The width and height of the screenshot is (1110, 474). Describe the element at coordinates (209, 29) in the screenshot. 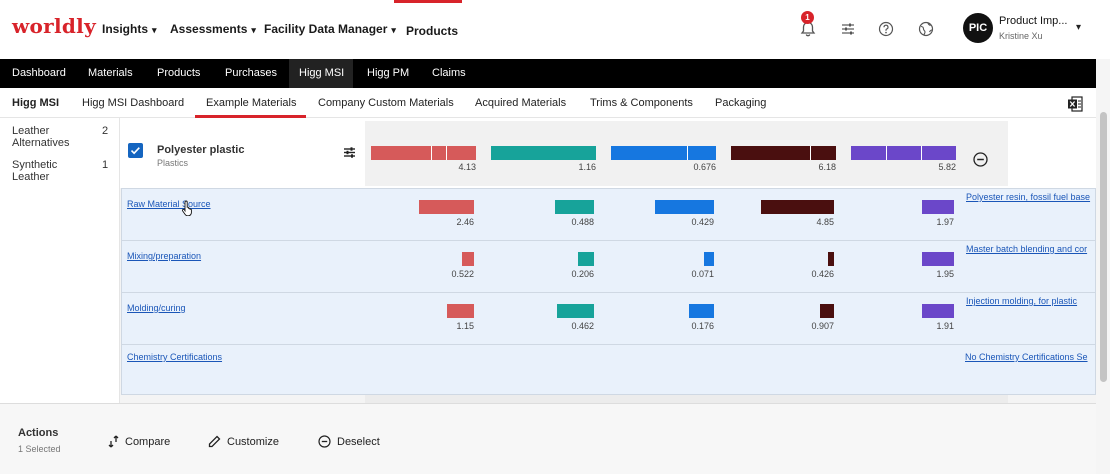

I see `topnav-assessments-label: Assessments` at that location.